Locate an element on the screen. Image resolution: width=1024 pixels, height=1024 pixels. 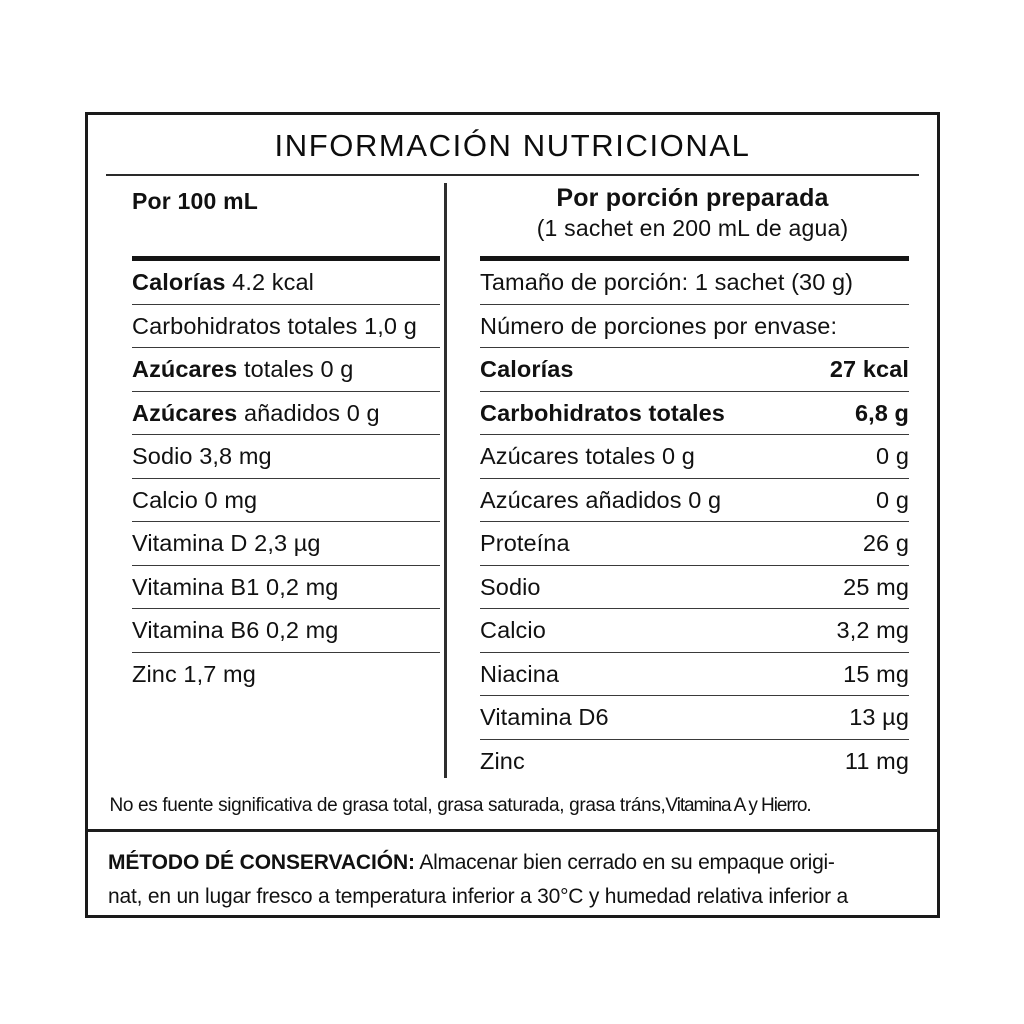
nutrient-name: Azúcares totales 0 g is located at coordinates (587, 456).